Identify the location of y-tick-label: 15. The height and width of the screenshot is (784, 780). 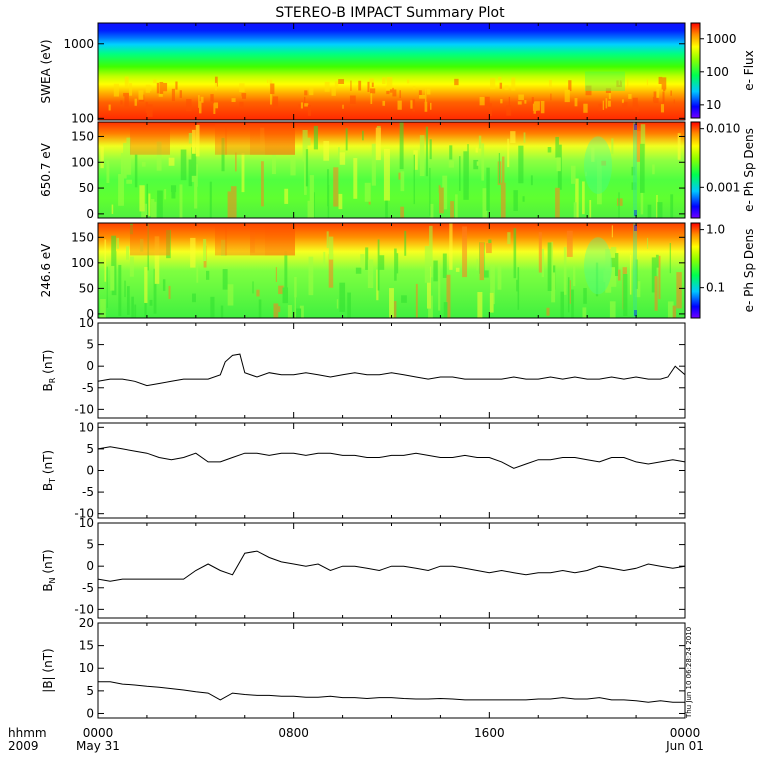
(86, 646).